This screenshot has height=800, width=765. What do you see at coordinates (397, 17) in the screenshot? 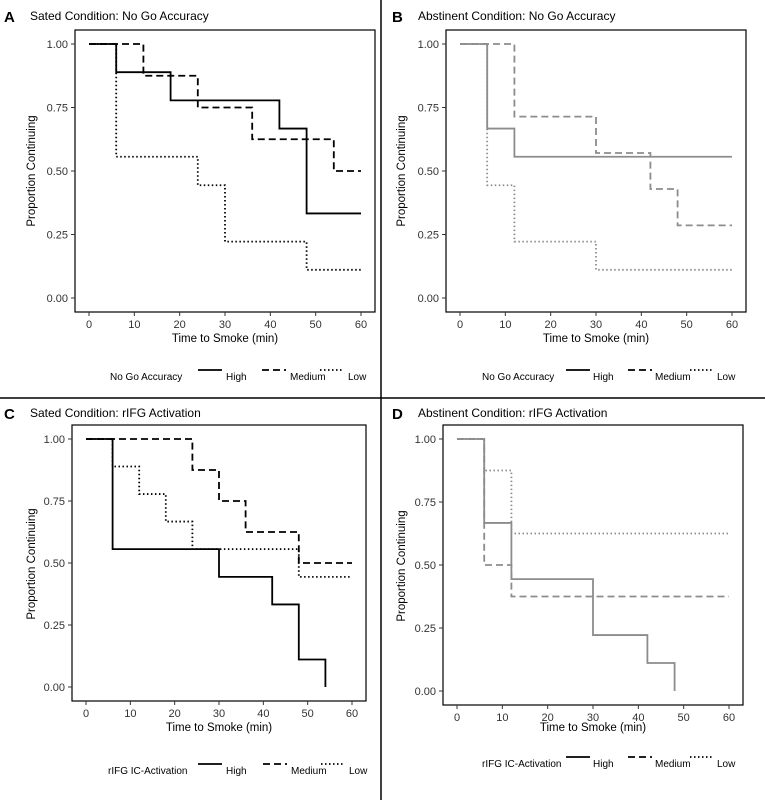
I see `panel-letter: B` at bounding box center [397, 17].